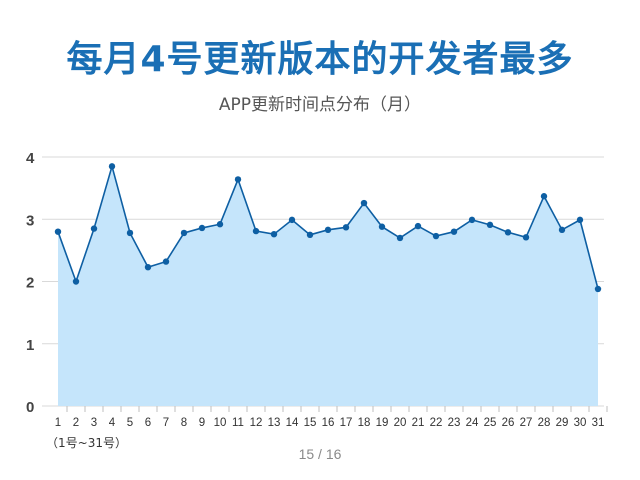  What do you see at coordinates (166, 423) in the screenshot?
I see `x-tick-label: 7` at bounding box center [166, 423].